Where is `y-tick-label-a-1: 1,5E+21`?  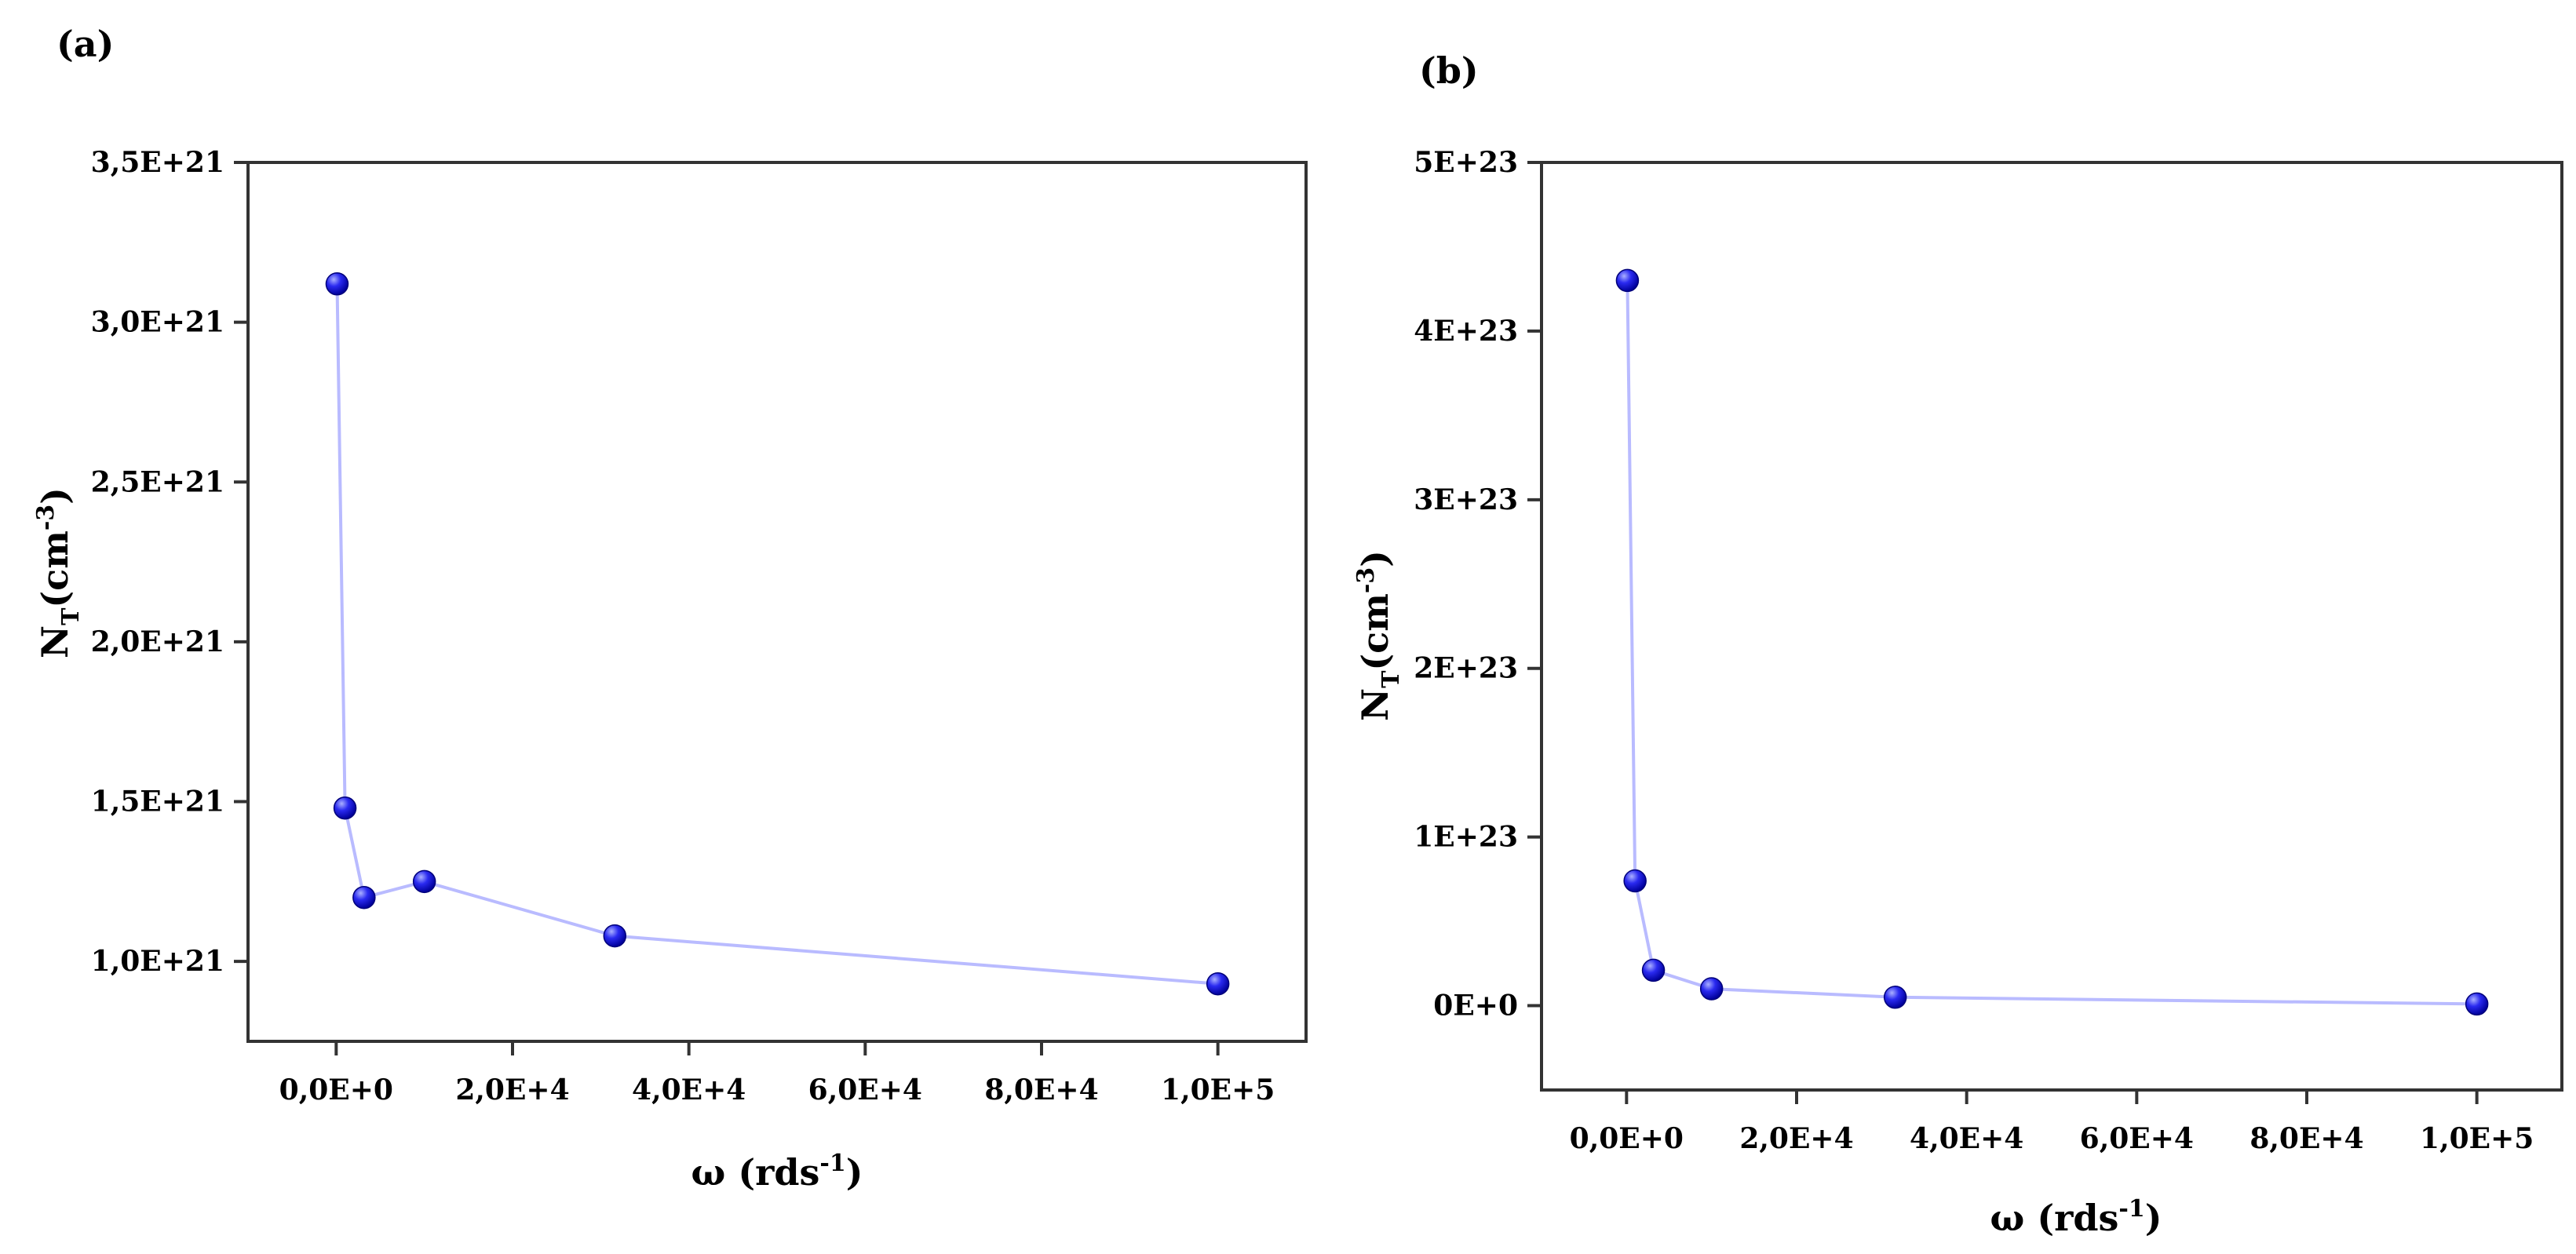 y-tick-label-a-1: 1,5E+21 is located at coordinates (157, 802).